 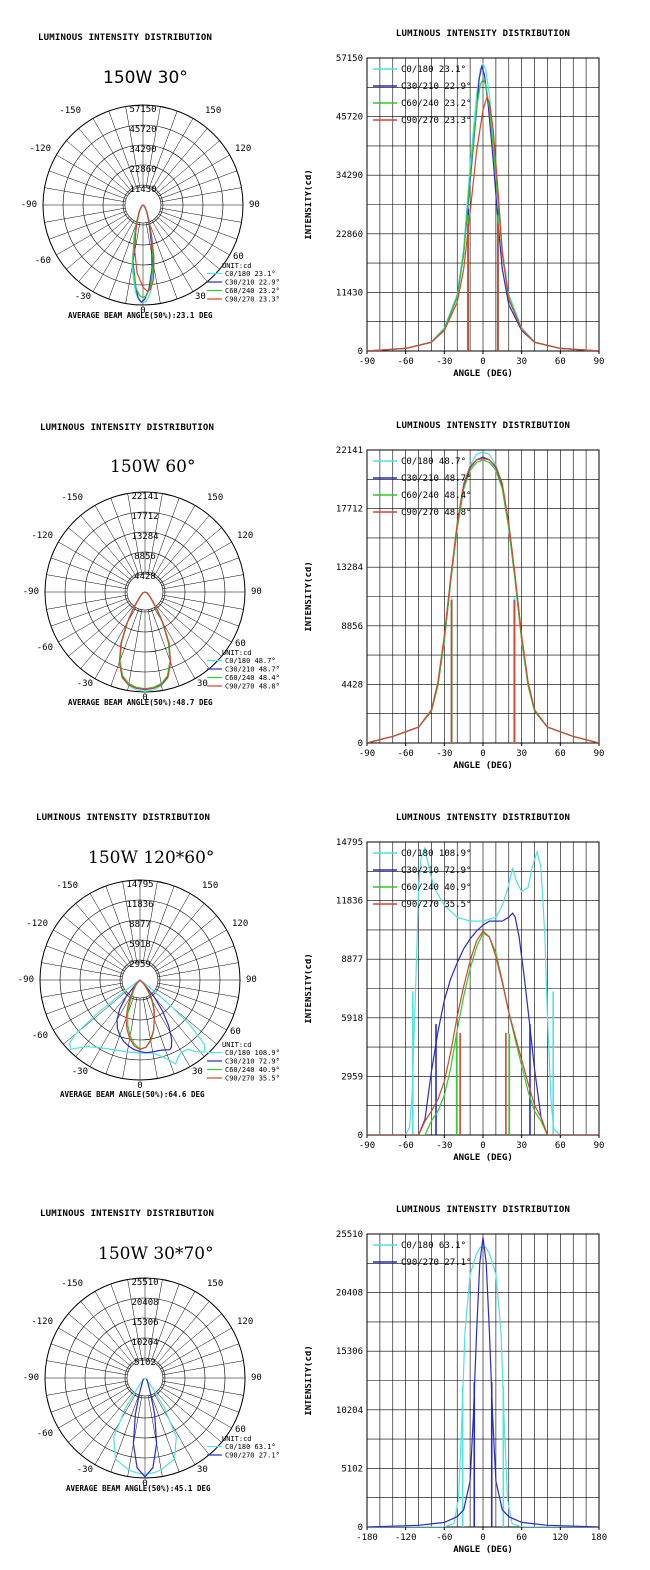 What do you see at coordinates (144, 1343) in the screenshot?
I see `polar-ring-label: 10204` at bounding box center [144, 1343].